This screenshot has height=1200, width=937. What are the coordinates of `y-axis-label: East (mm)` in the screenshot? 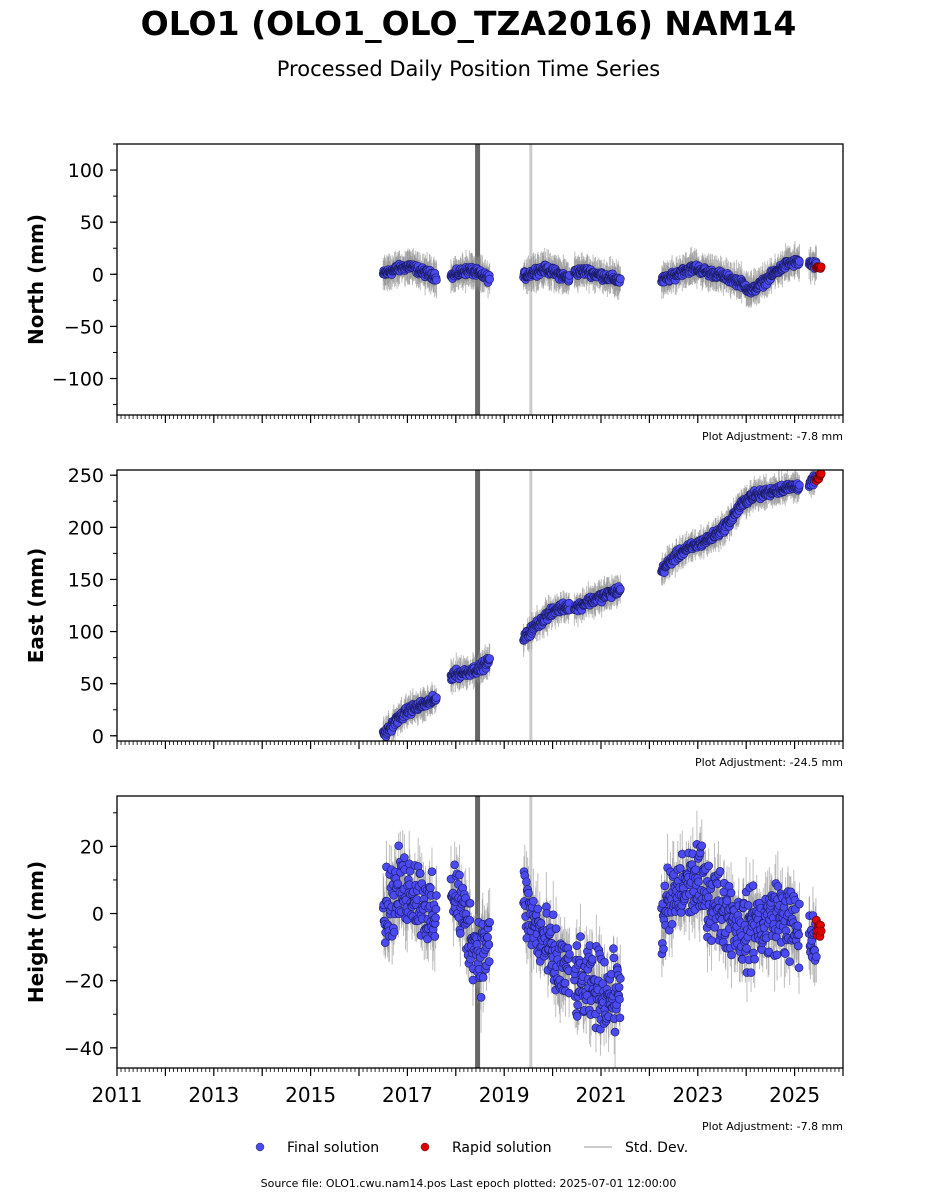 It's located at (36, 606).